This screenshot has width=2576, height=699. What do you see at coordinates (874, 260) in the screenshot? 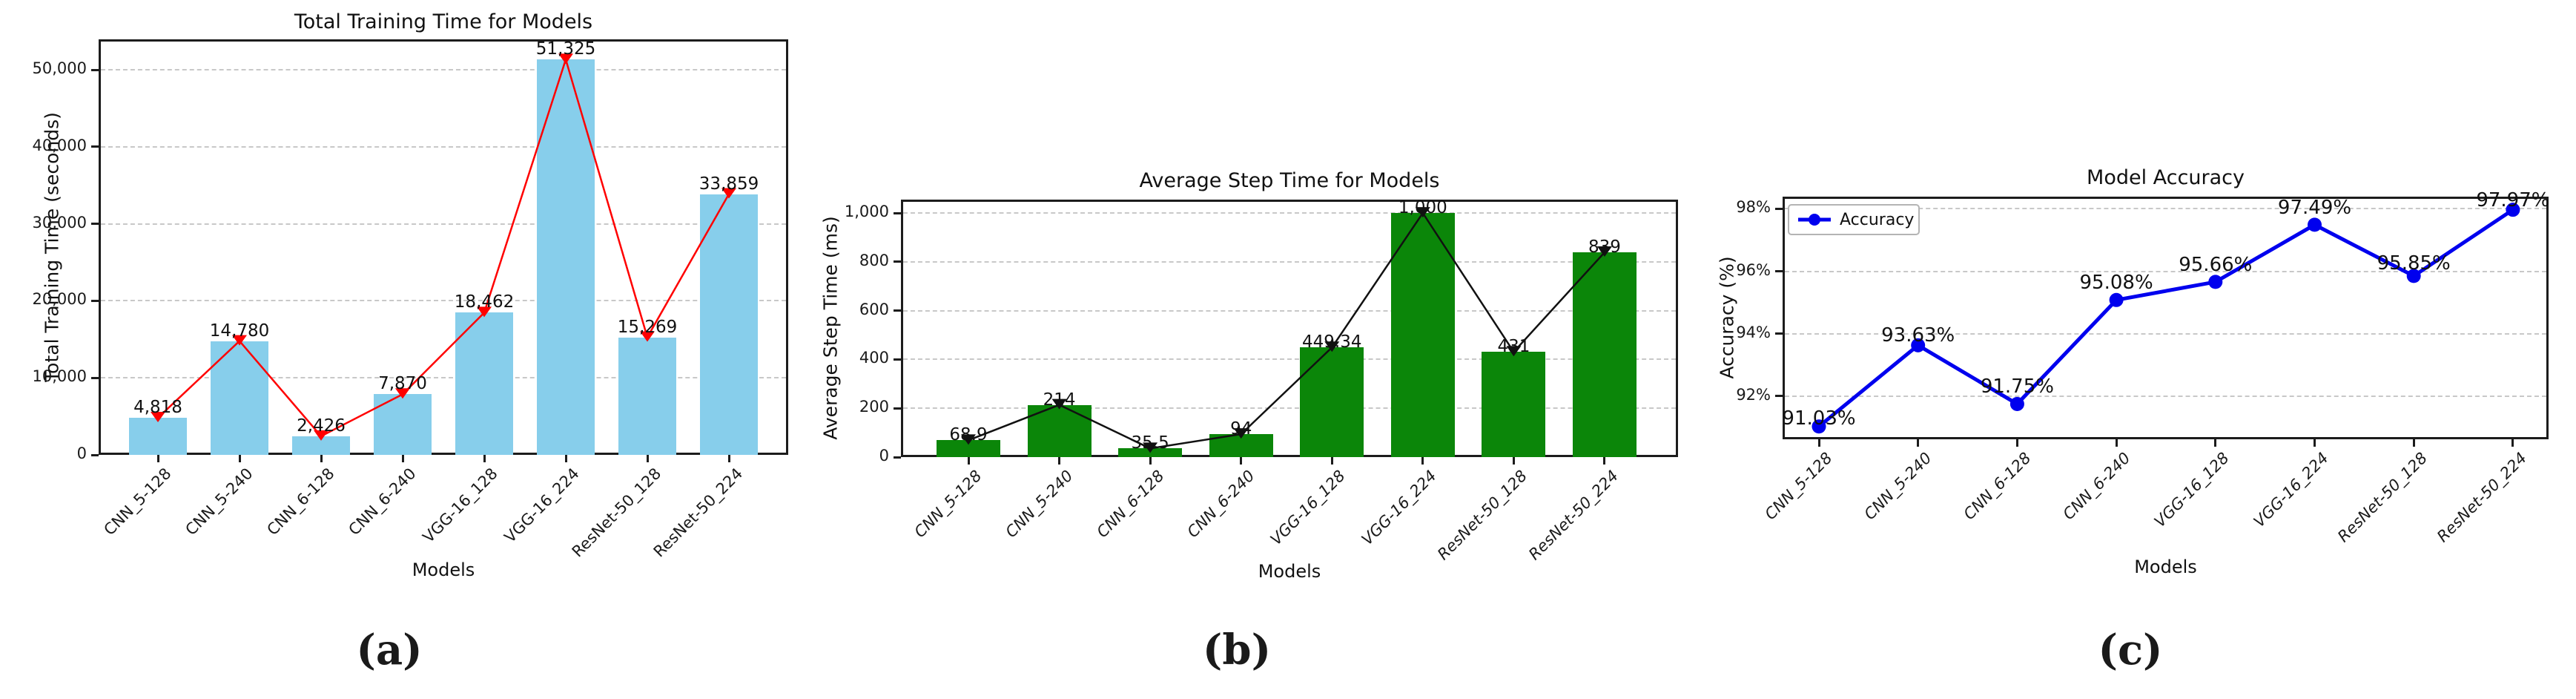
I see `y-tick-label: 800` at bounding box center [874, 260].